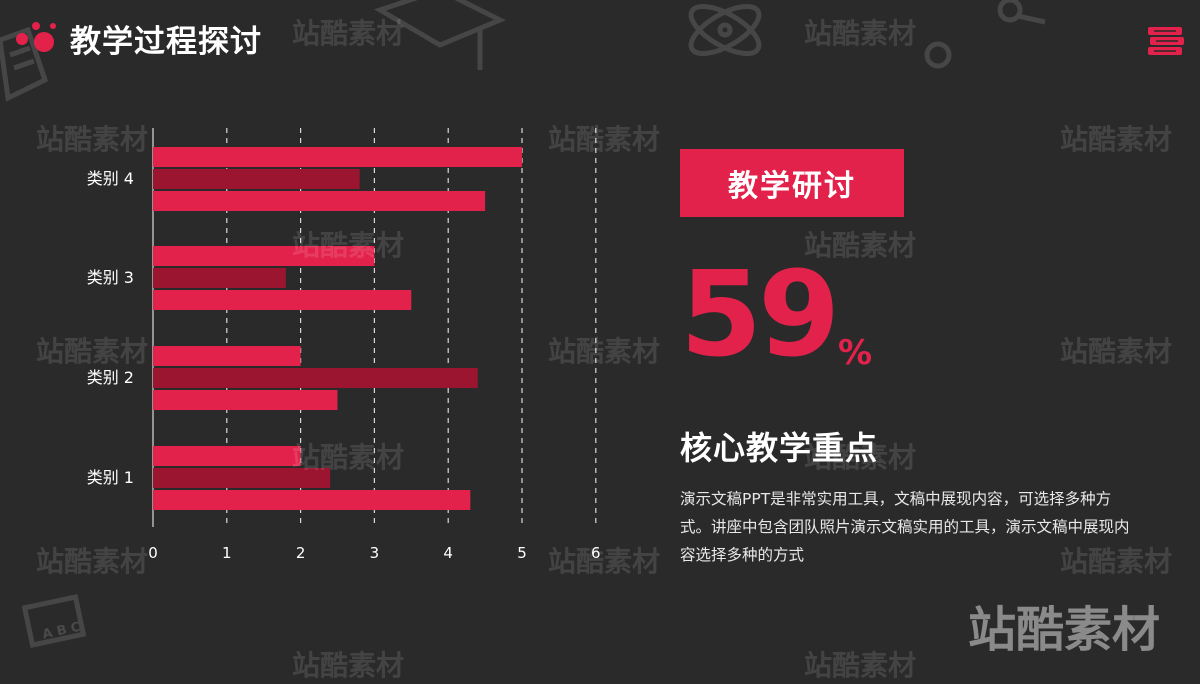 The width and height of the screenshot is (1200, 684). What do you see at coordinates (792, 186) in the screenshot?
I see `badge-label: 教学研讨` at bounding box center [792, 186].